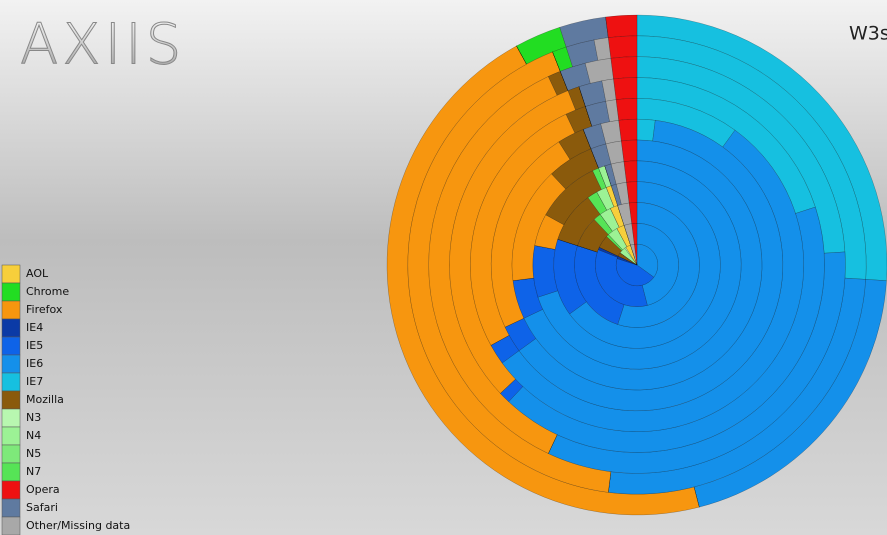 Image resolution: width=887 pixels, height=535 pixels. What do you see at coordinates (33, 417) in the screenshot?
I see `legend-label: N3` at bounding box center [33, 417].